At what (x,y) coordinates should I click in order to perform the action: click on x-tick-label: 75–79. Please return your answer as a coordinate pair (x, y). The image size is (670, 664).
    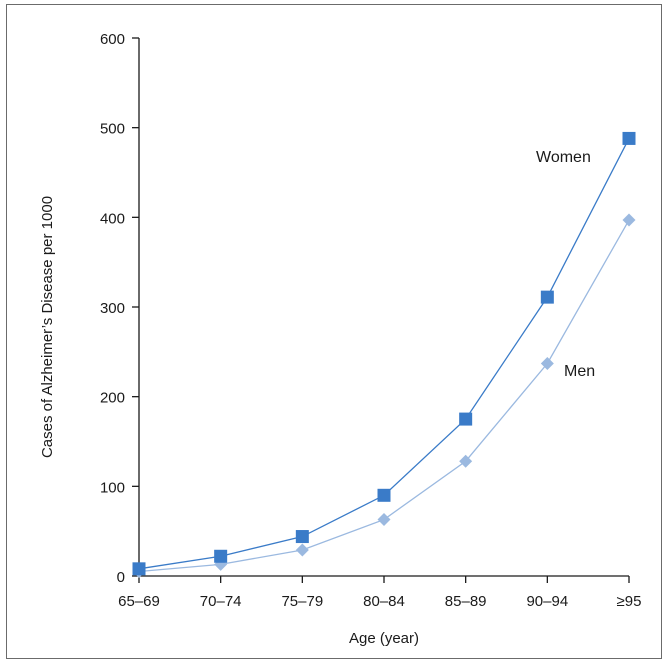
    Looking at the image, I should click on (302, 601).